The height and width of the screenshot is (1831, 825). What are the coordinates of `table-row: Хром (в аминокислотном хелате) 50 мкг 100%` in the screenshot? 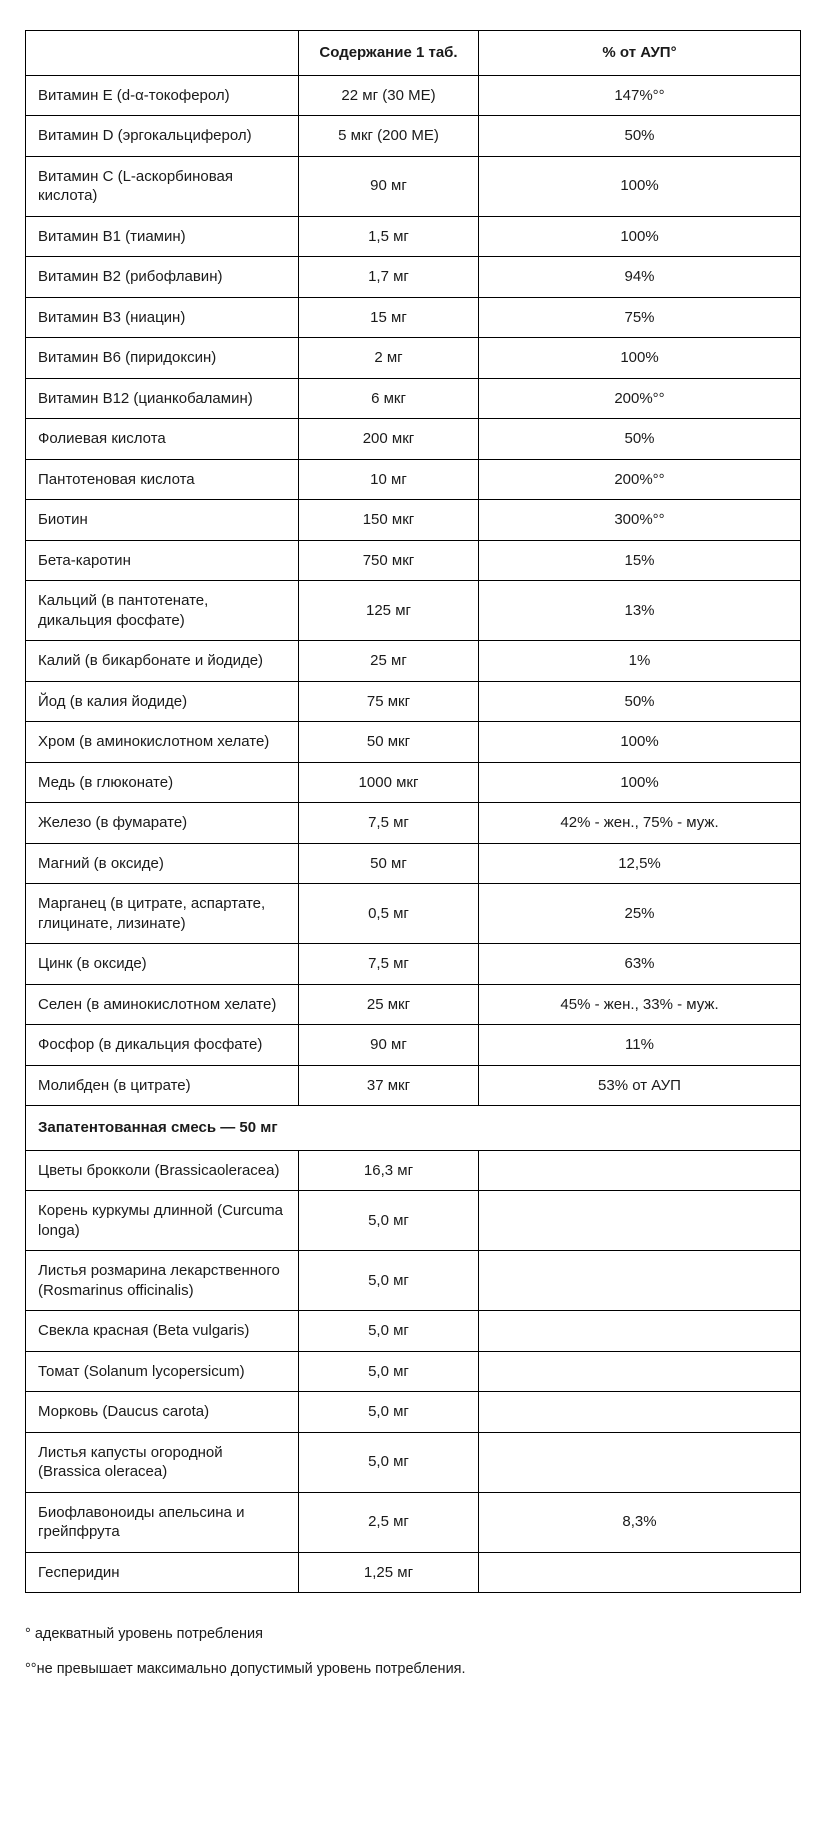 It's located at (413, 742).